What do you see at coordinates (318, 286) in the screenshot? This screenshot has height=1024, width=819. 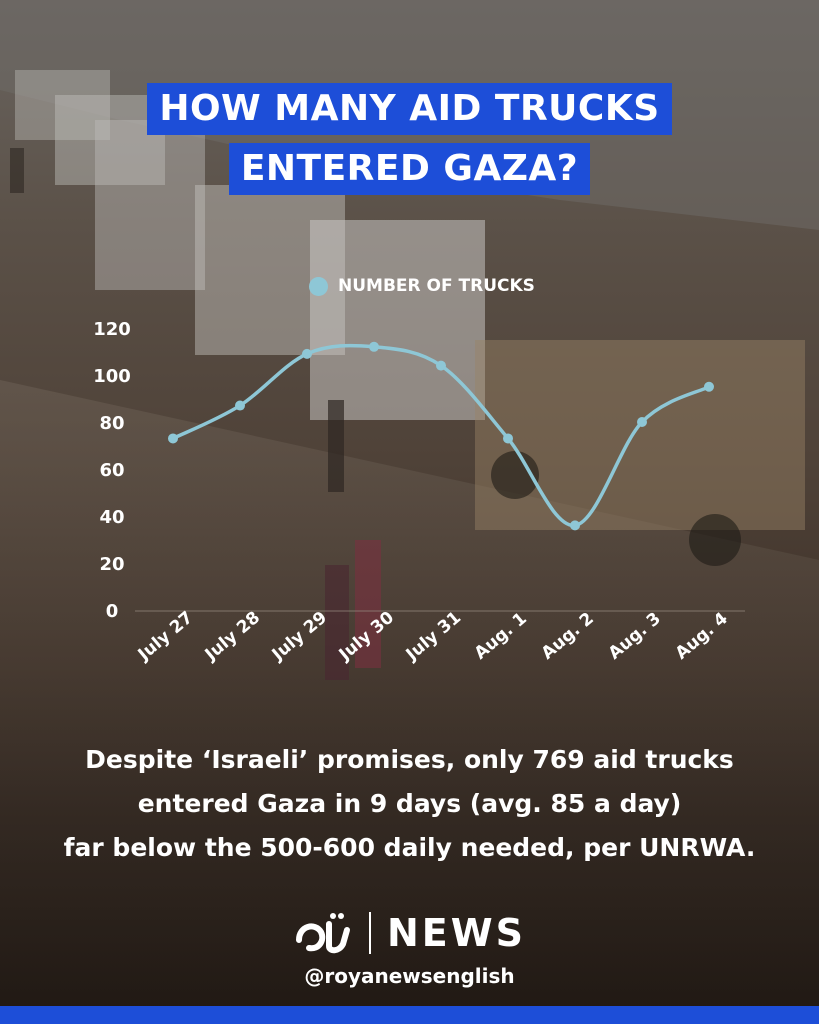 I see `legend-marker` at bounding box center [318, 286].